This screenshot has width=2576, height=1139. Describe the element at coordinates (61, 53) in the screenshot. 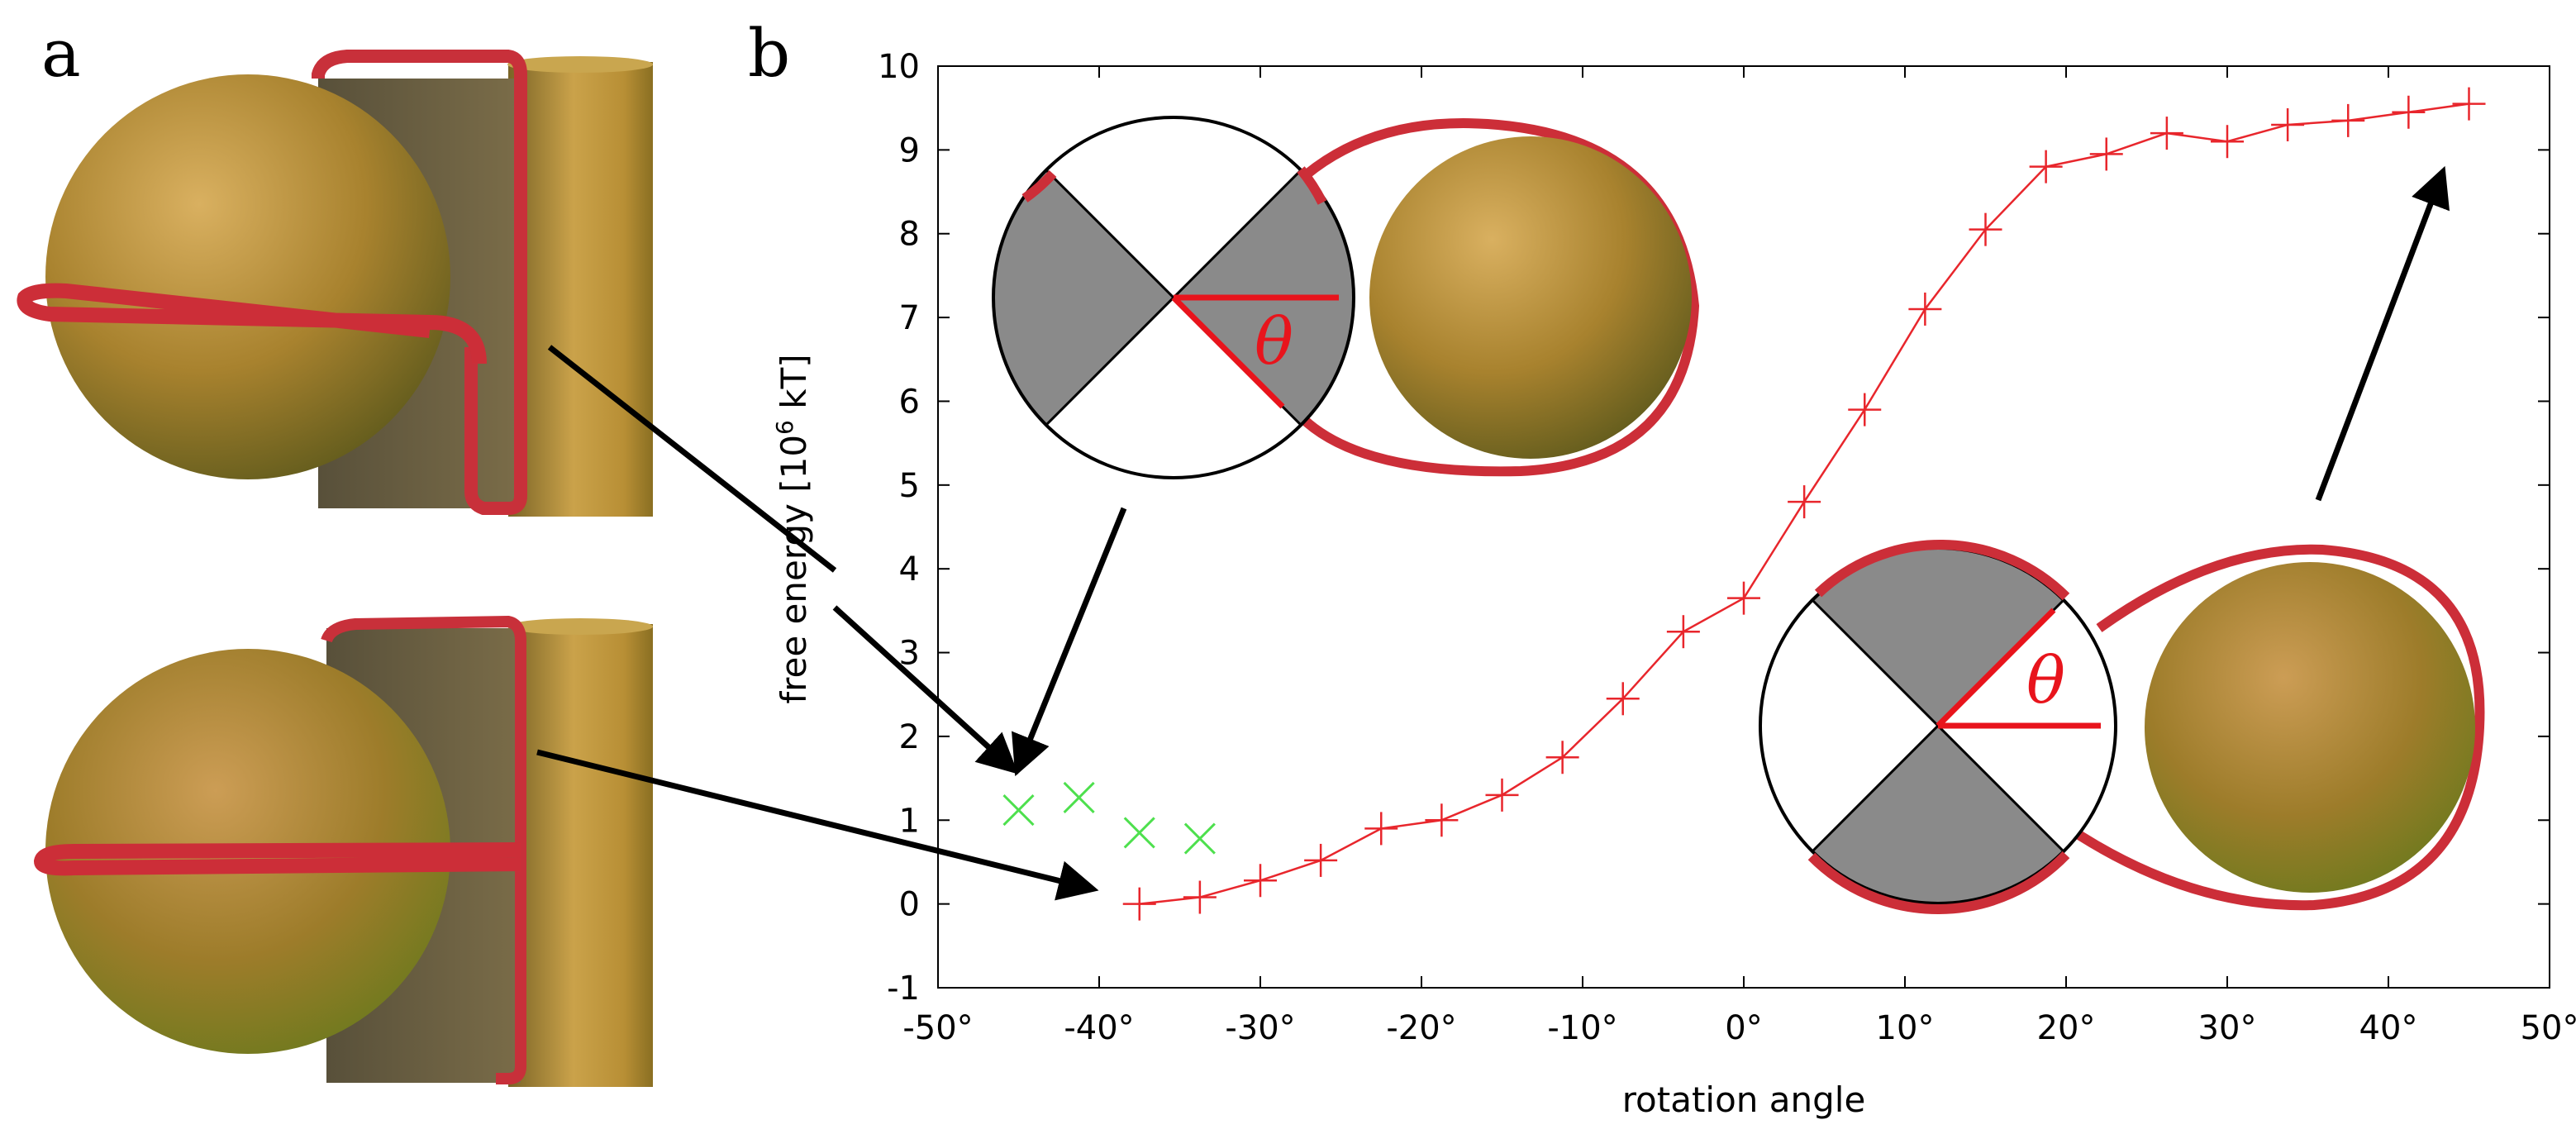

I see `panel-label-a: a` at that location.